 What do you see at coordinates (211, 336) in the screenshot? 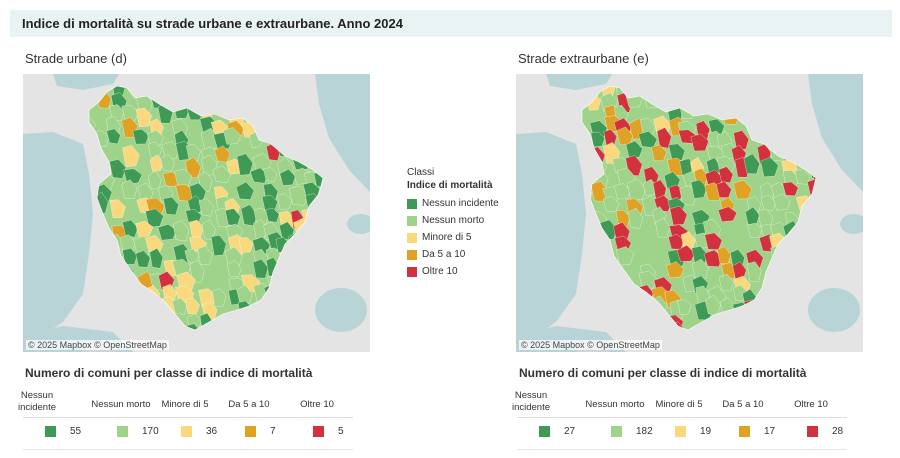
I see `island-small` at bounding box center [211, 336].